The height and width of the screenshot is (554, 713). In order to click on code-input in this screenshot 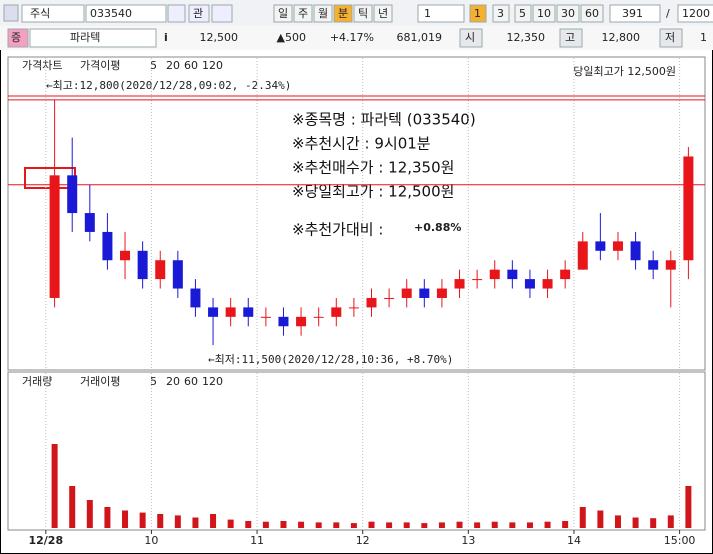, I will do `click(126, 13)`.